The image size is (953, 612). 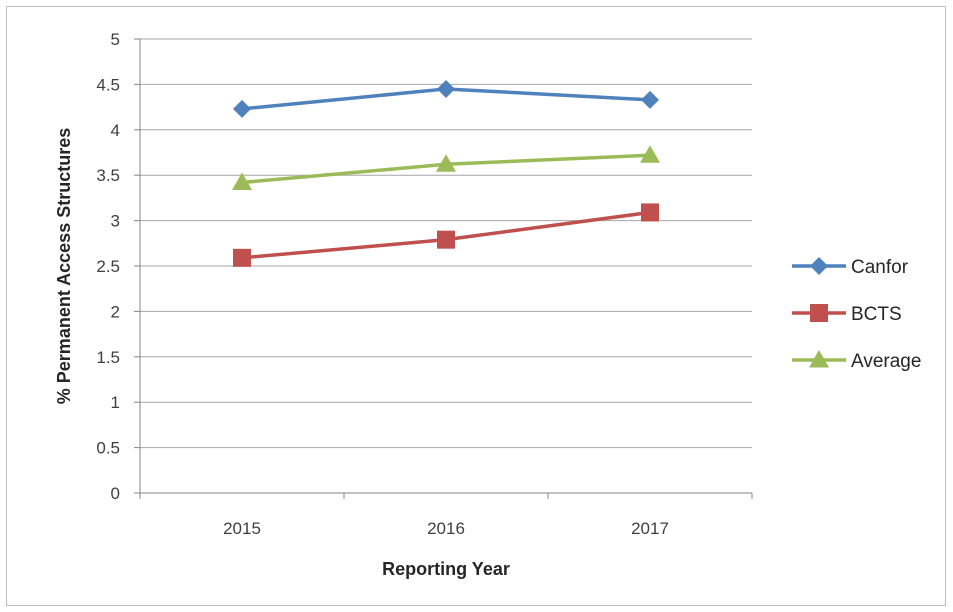 I want to click on series-bcts, so click(x=446, y=235).